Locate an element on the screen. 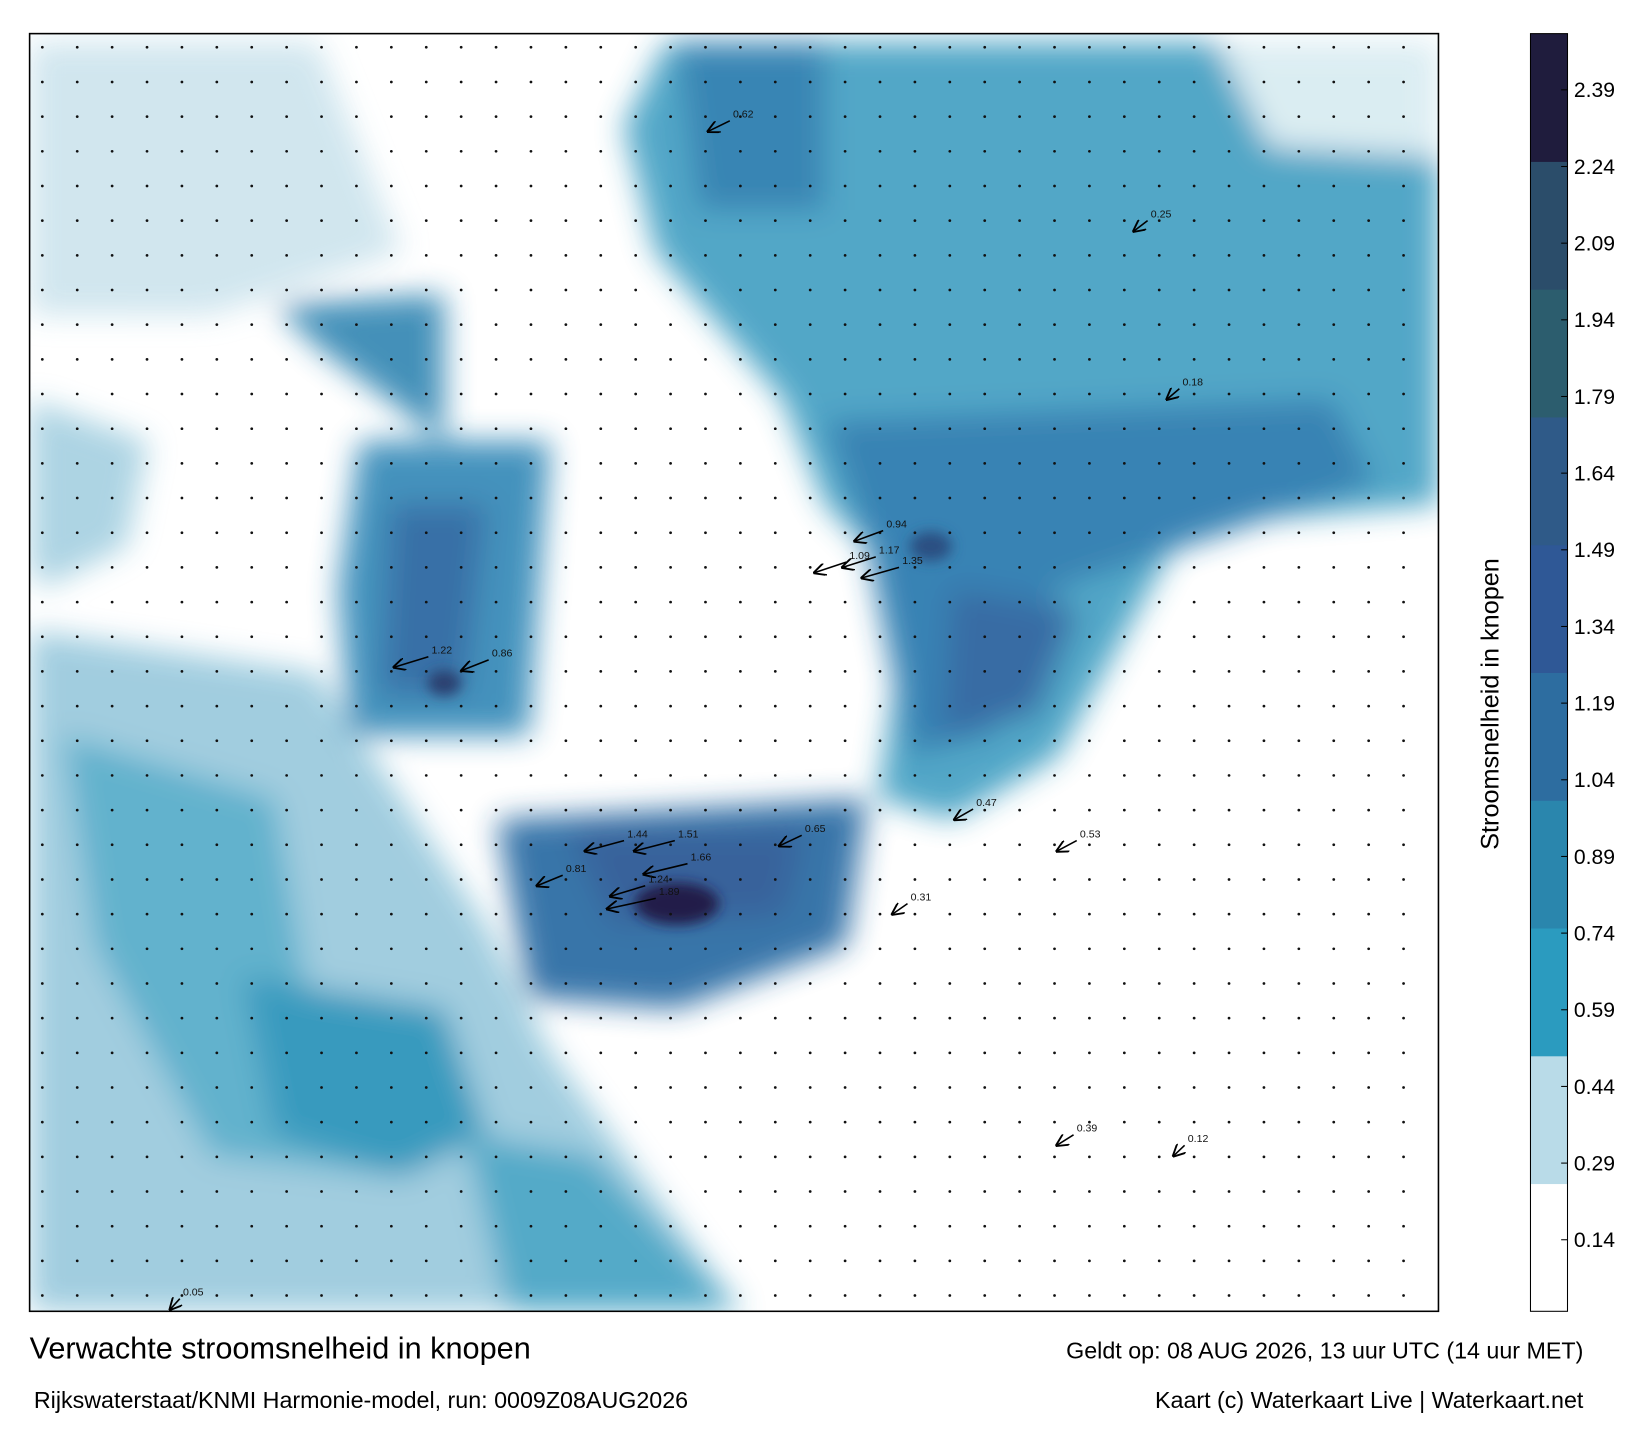  colorbar-tick-label: 1.79 is located at coordinates (1594, 397).